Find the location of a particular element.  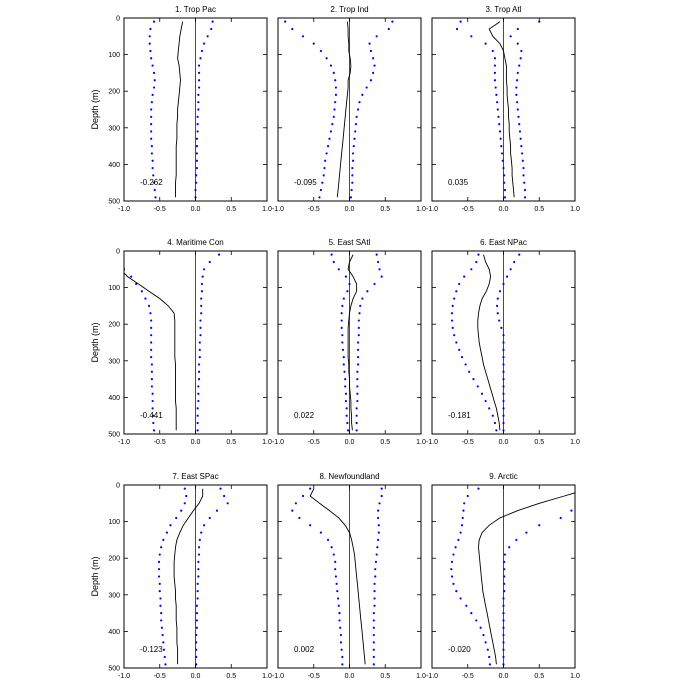

y-tick-label: 200 is located at coordinates (114, 92).